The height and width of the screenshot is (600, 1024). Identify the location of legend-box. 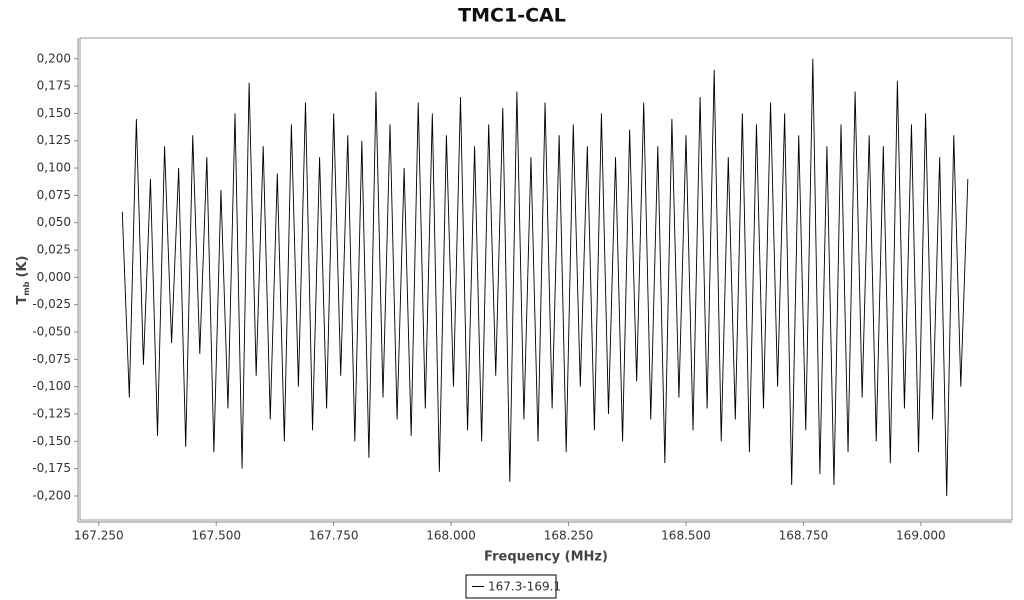
(511, 586).